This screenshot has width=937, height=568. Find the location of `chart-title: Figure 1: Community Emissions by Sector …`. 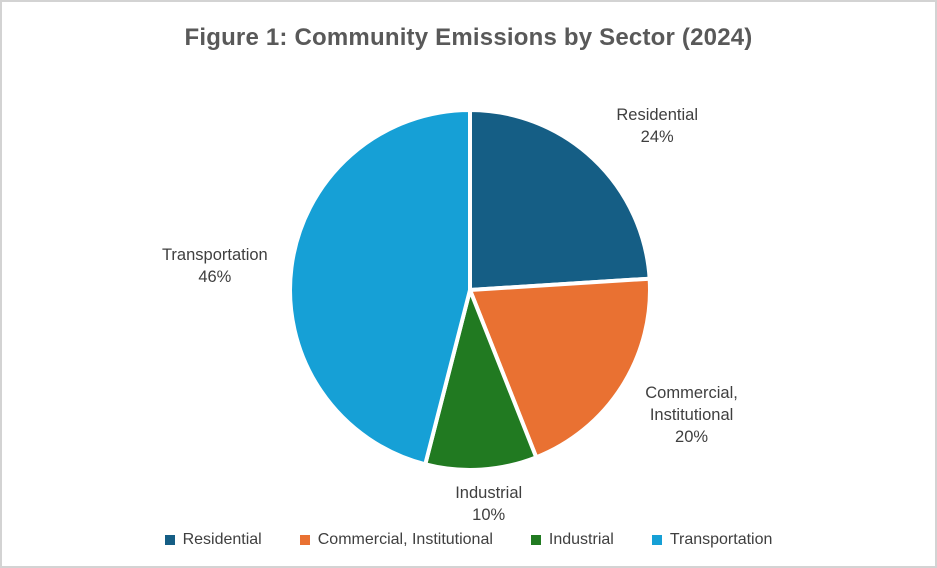

chart-title: Figure 1: Community Emissions by Sector … is located at coordinates (468, 37).